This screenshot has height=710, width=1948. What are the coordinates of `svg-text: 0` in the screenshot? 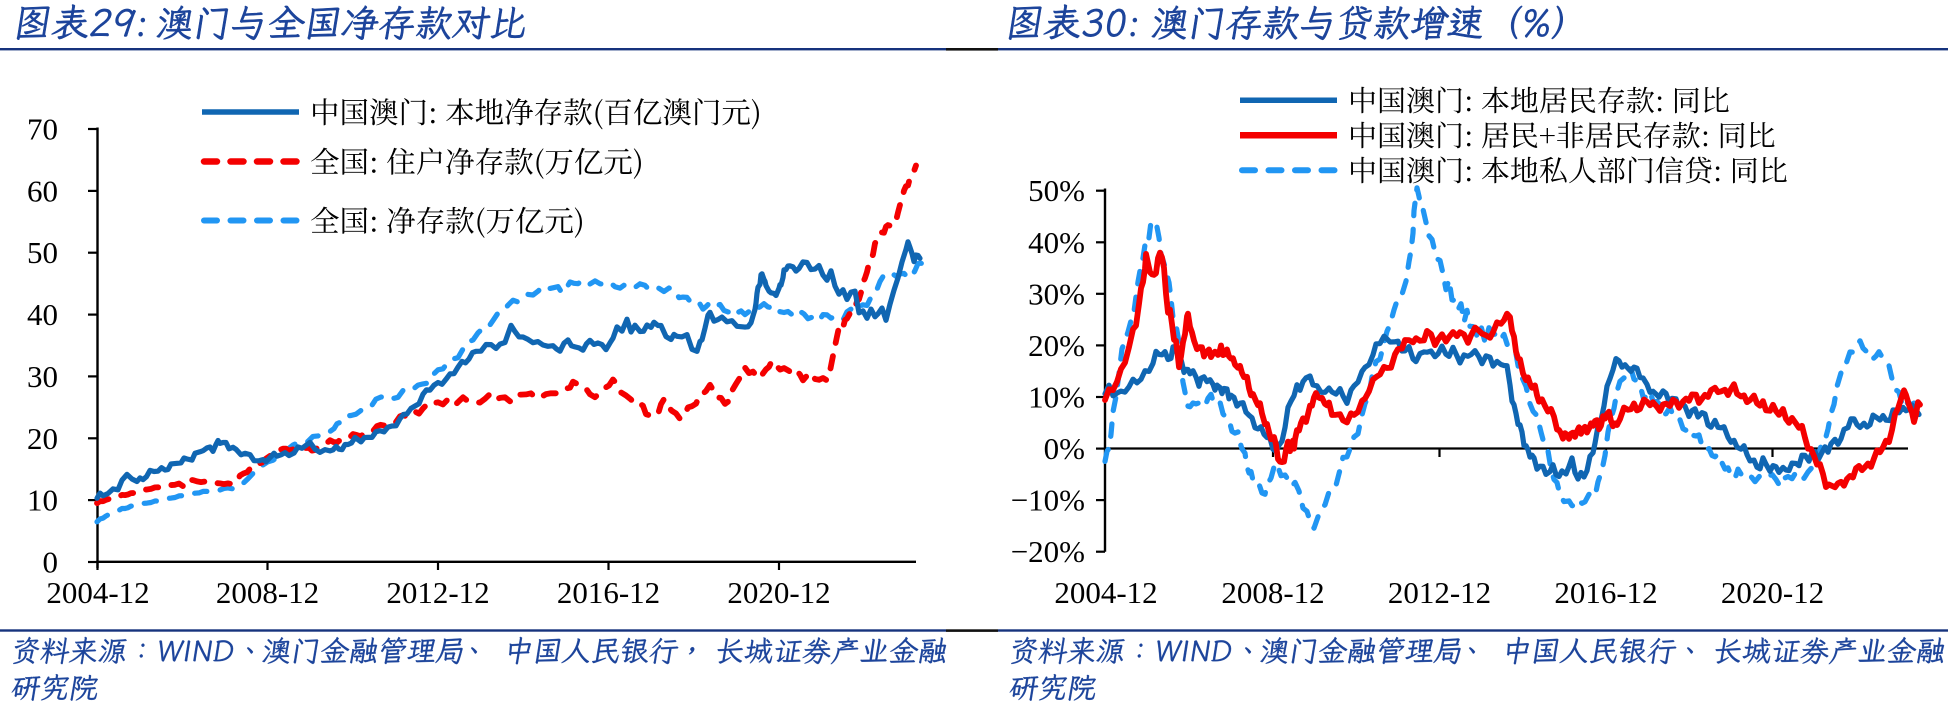 It's located at (51, 562).